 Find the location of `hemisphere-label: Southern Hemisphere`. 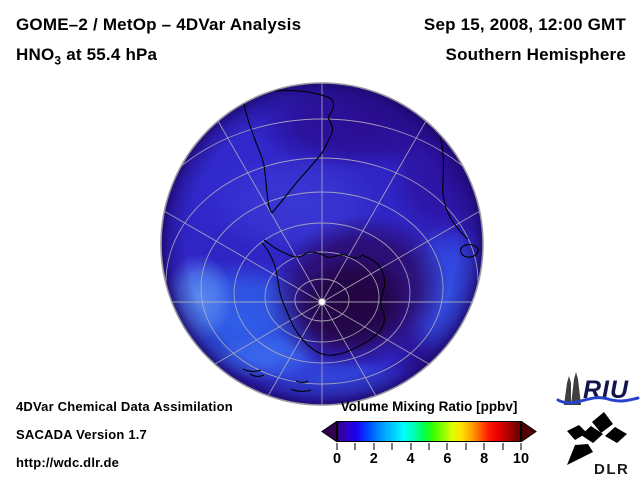

hemisphere-label: Southern Hemisphere is located at coordinates (535, 54).